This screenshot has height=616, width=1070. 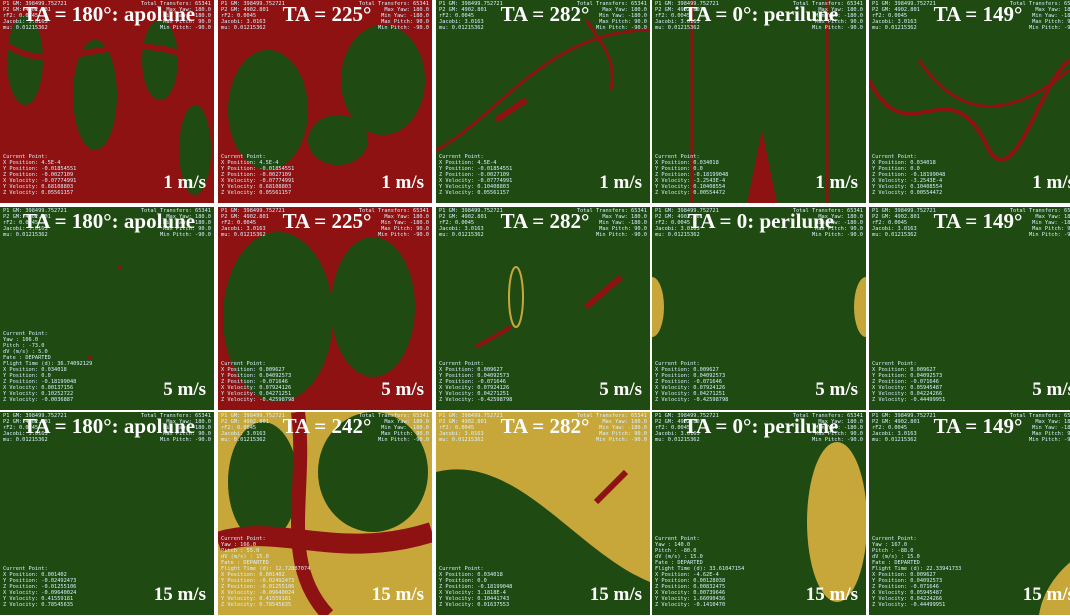 I want to click on current-point-text: Y Velocity: 0.10252722, so click(x=38, y=394).